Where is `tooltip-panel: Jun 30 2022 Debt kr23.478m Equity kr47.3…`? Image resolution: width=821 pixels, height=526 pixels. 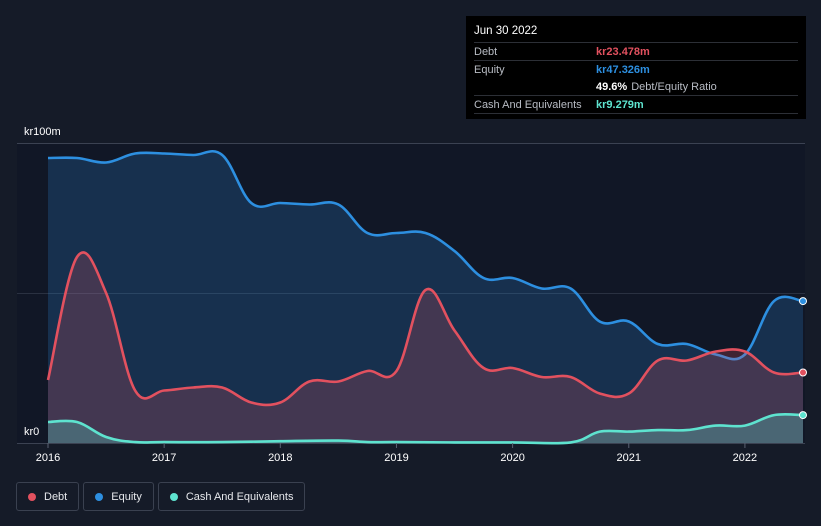 tooltip-panel: Jun 30 2022 Debt kr23.478m Equity kr47.3… is located at coordinates (636, 67).